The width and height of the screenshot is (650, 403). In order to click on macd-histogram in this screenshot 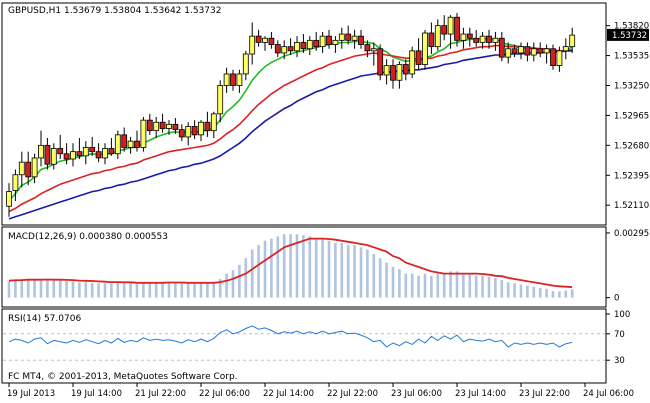, I will do `click(290, 266)`.